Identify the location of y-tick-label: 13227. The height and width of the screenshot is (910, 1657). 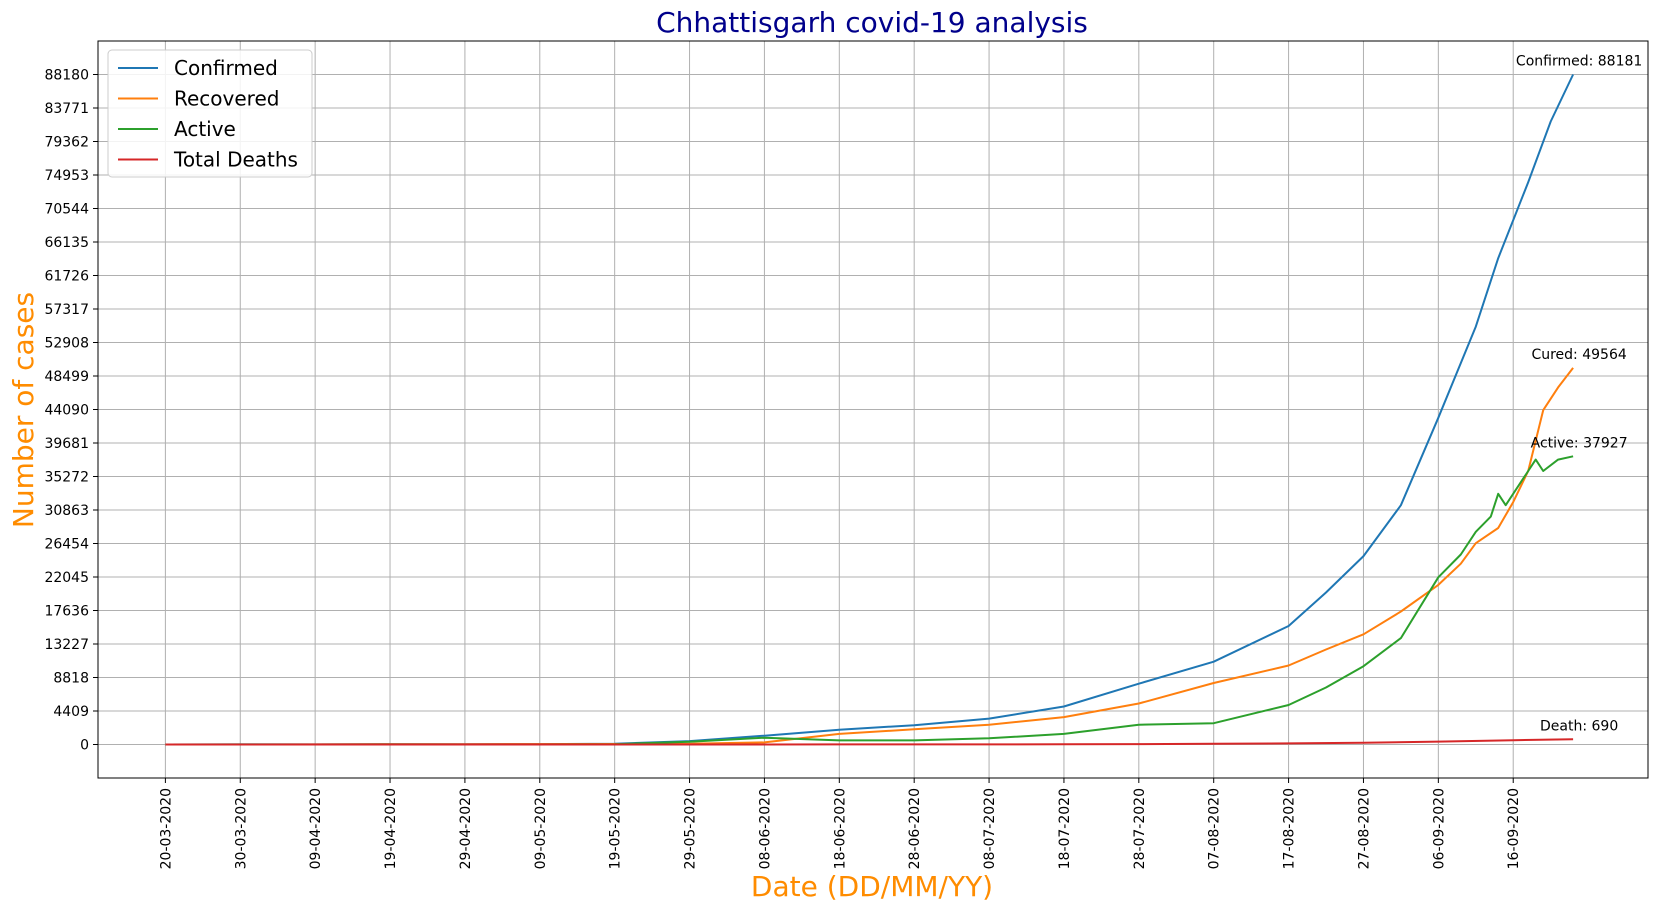
(66, 645).